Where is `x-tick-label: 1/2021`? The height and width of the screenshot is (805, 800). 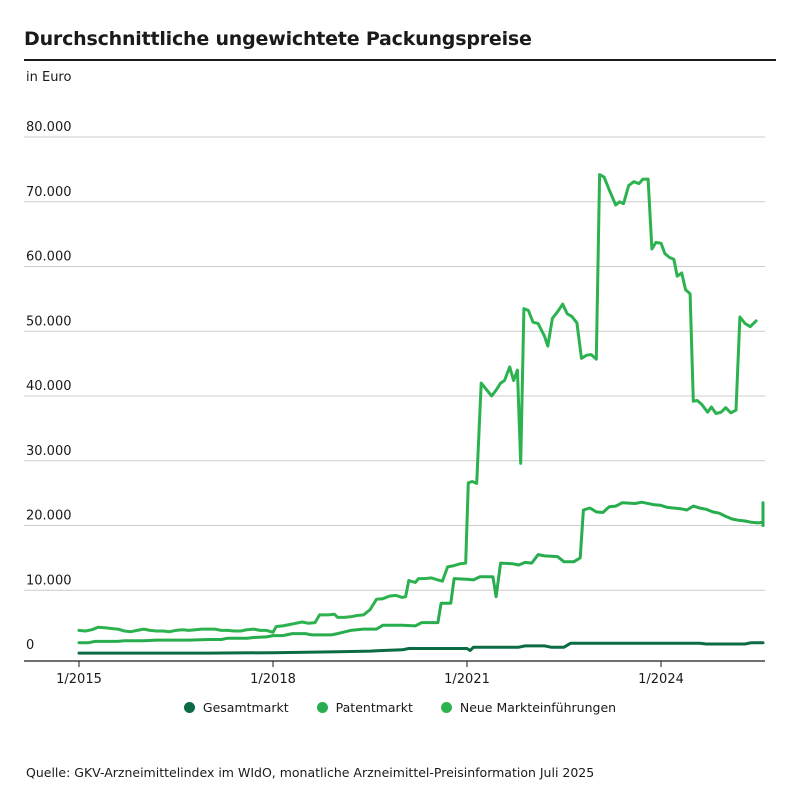
x-tick-label: 1/2021 is located at coordinates (467, 679).